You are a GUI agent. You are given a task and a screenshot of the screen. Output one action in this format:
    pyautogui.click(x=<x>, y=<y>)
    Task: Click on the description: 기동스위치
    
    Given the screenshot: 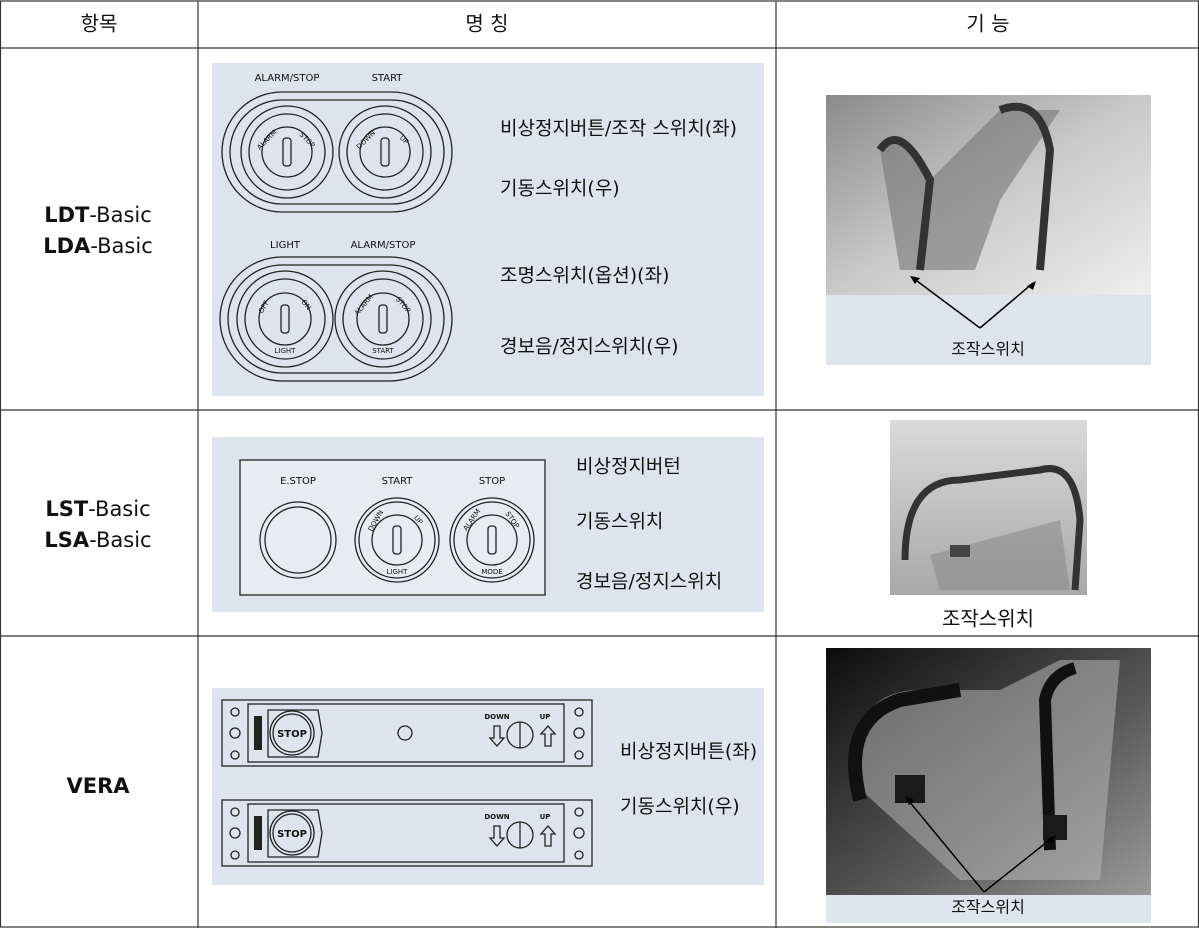 What is the action you would take?
    pyautogui.click(x=619, y=522)
    